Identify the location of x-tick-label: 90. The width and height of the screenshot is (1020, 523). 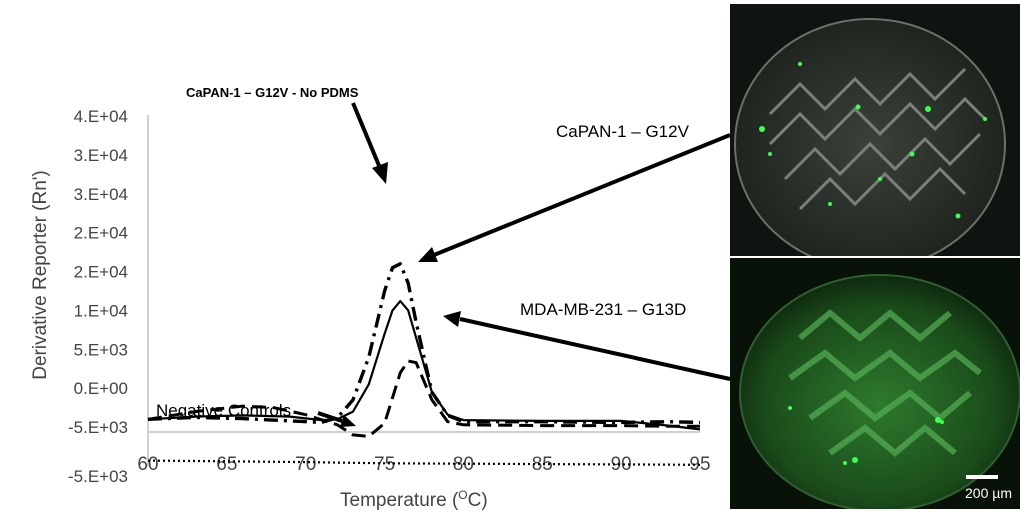
(621, 464).